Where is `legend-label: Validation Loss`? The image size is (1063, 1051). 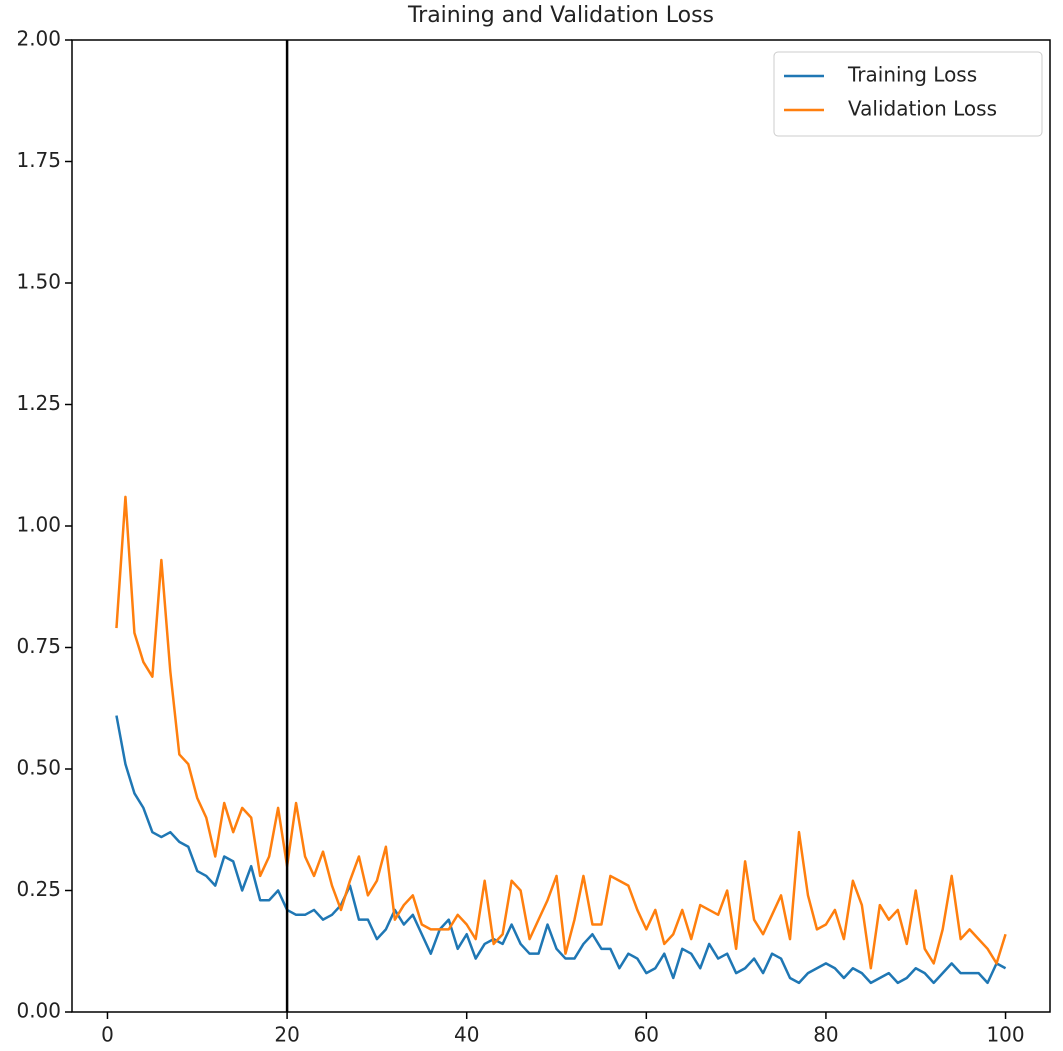 legend-label: Validation Loss is located at coordinates (922, 109).